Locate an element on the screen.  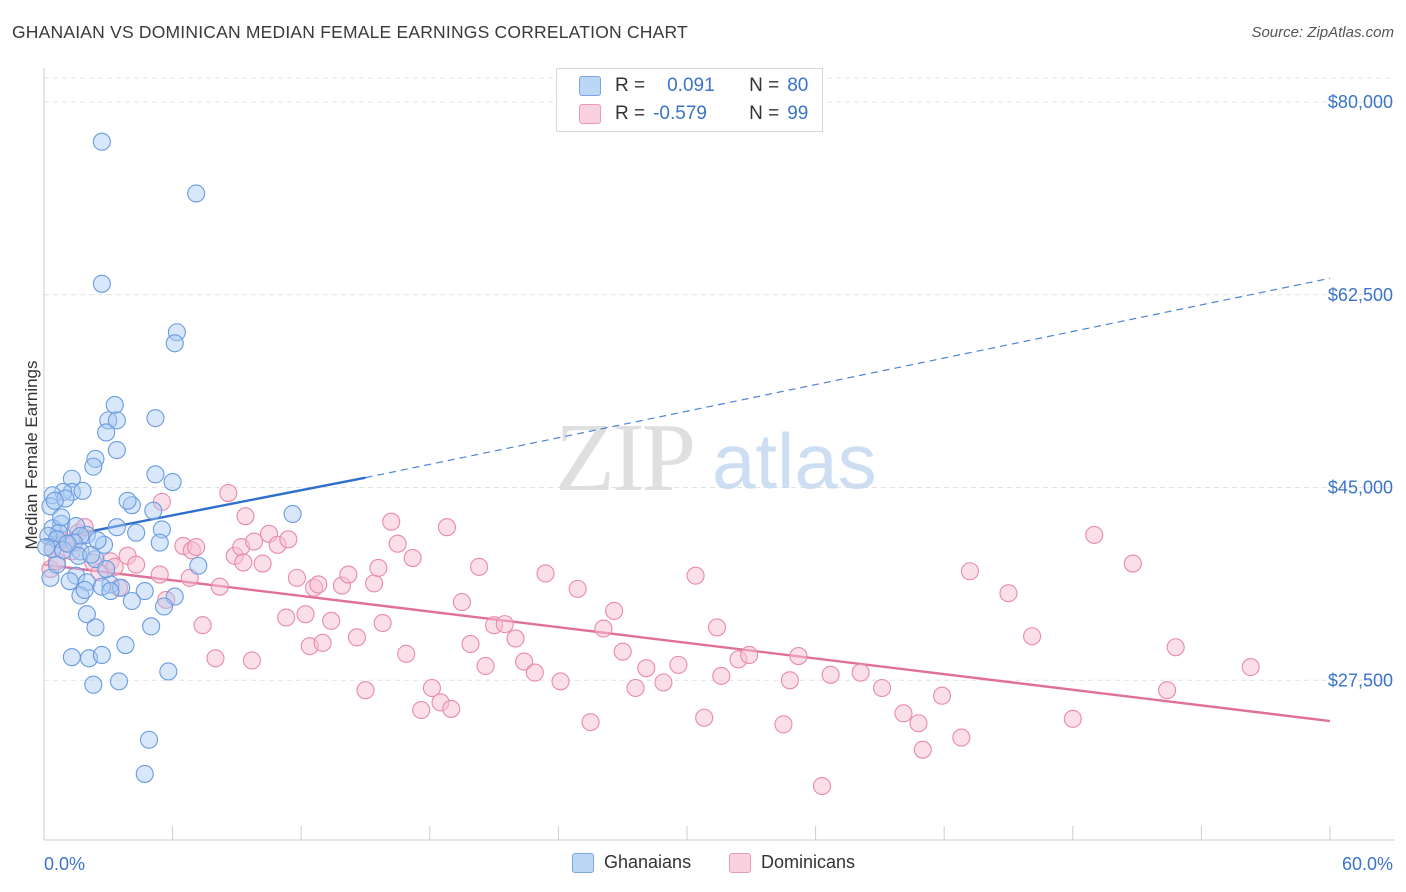
legend-swatch-pink is located at coordinates (590, 114).